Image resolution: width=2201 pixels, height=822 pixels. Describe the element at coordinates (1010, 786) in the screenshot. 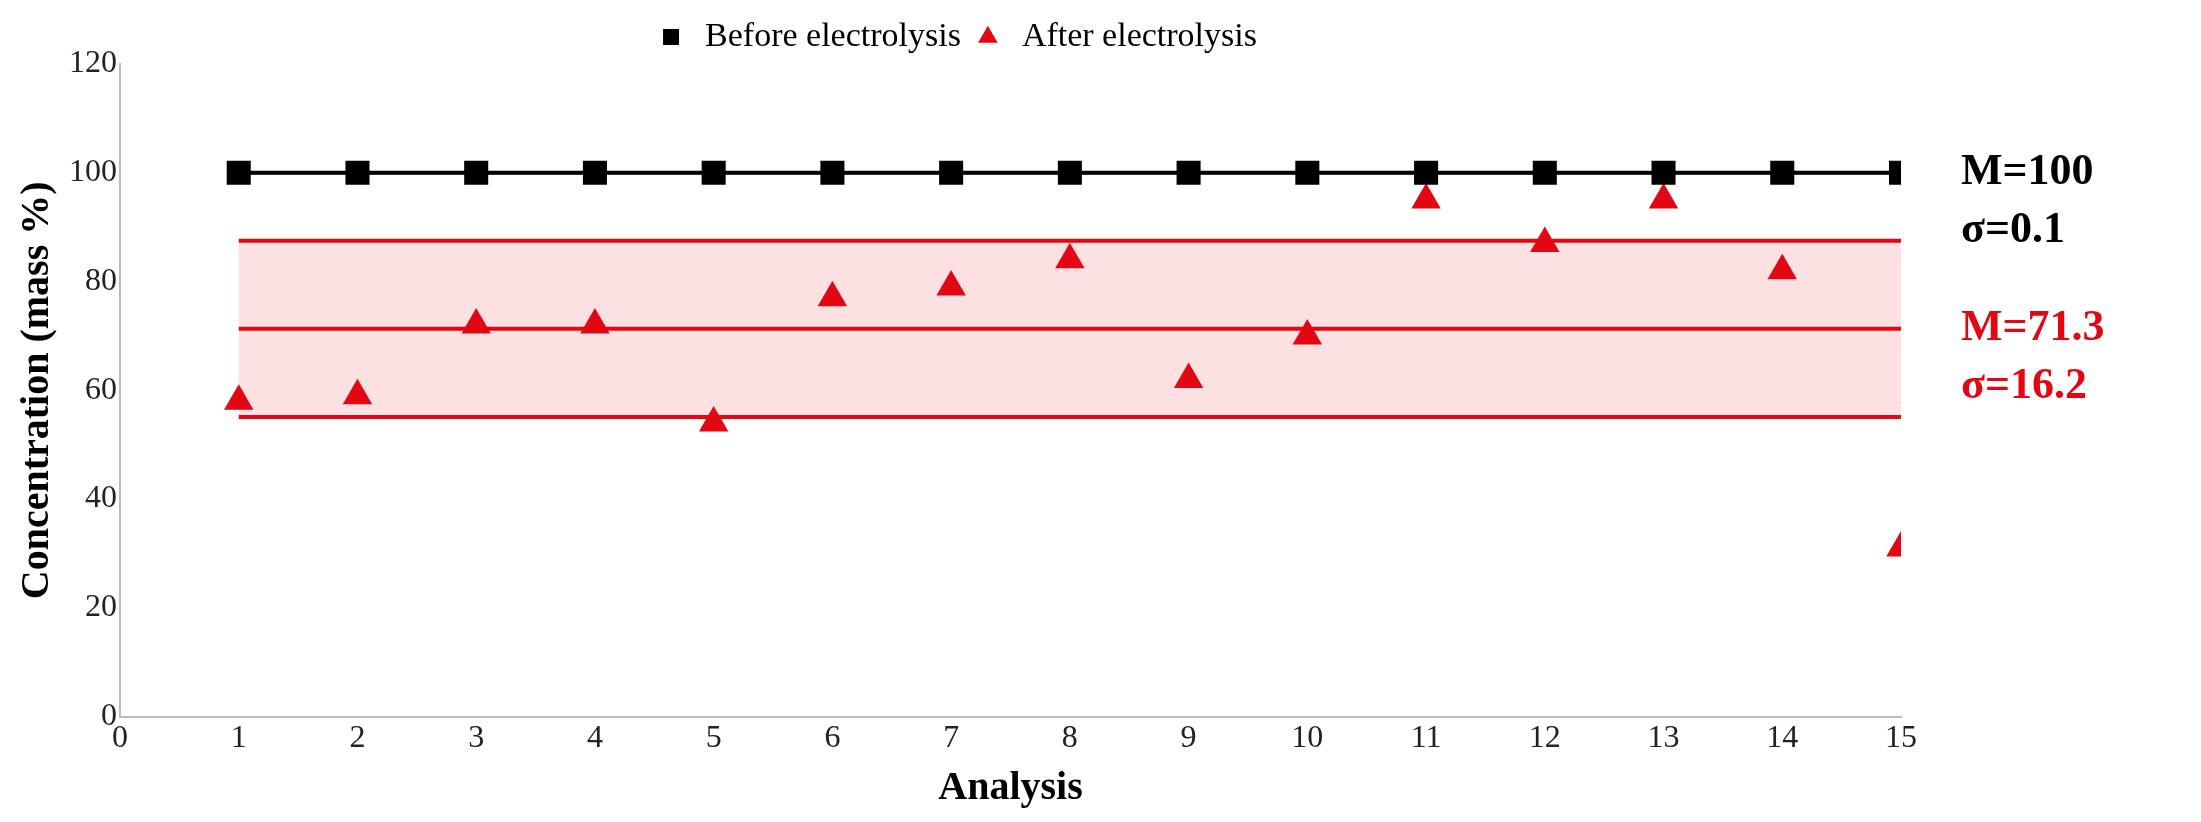

I see `x-axis-title: Analysis` at that location.